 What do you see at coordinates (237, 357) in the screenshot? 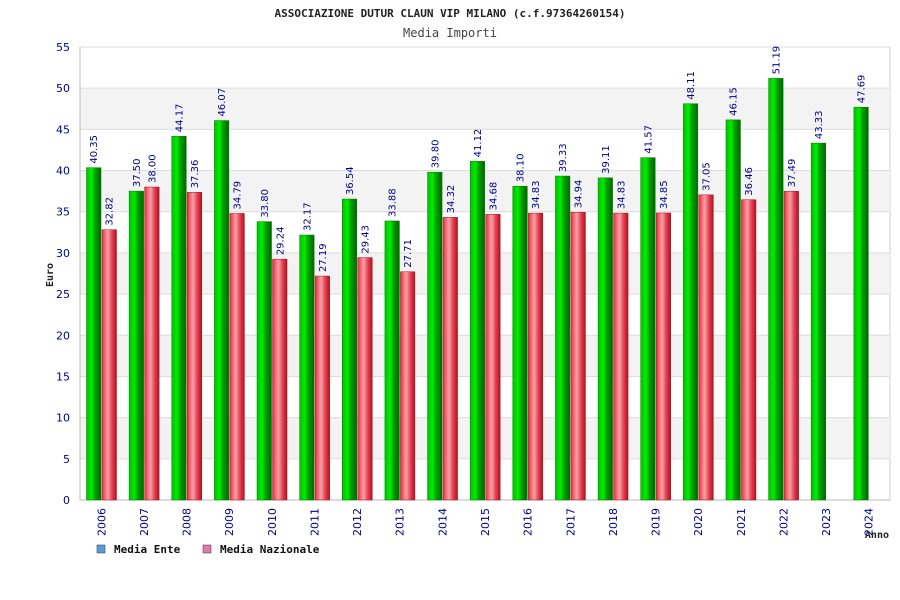
I see `bar-media-nazionale-2009` at bounding box center [237, 357].